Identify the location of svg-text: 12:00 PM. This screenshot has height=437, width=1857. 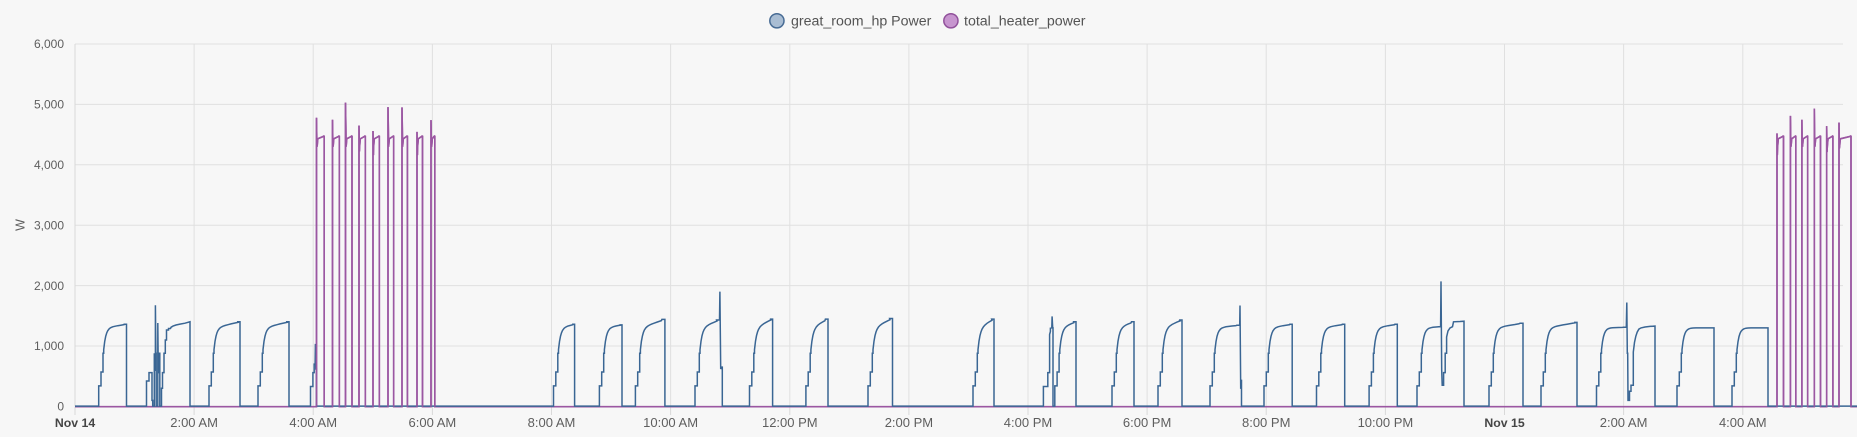
(790, 422).